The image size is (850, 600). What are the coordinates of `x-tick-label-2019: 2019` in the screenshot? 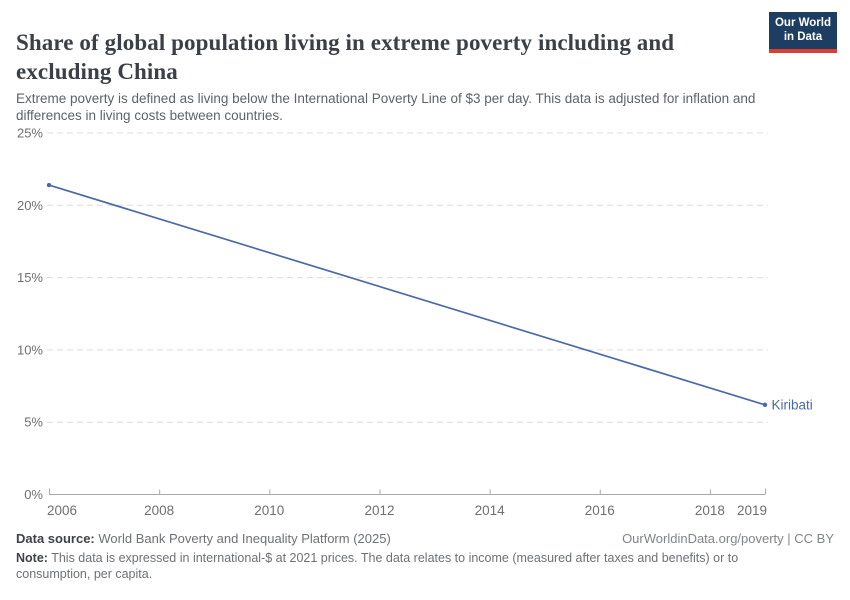 It's located at (752, 510).